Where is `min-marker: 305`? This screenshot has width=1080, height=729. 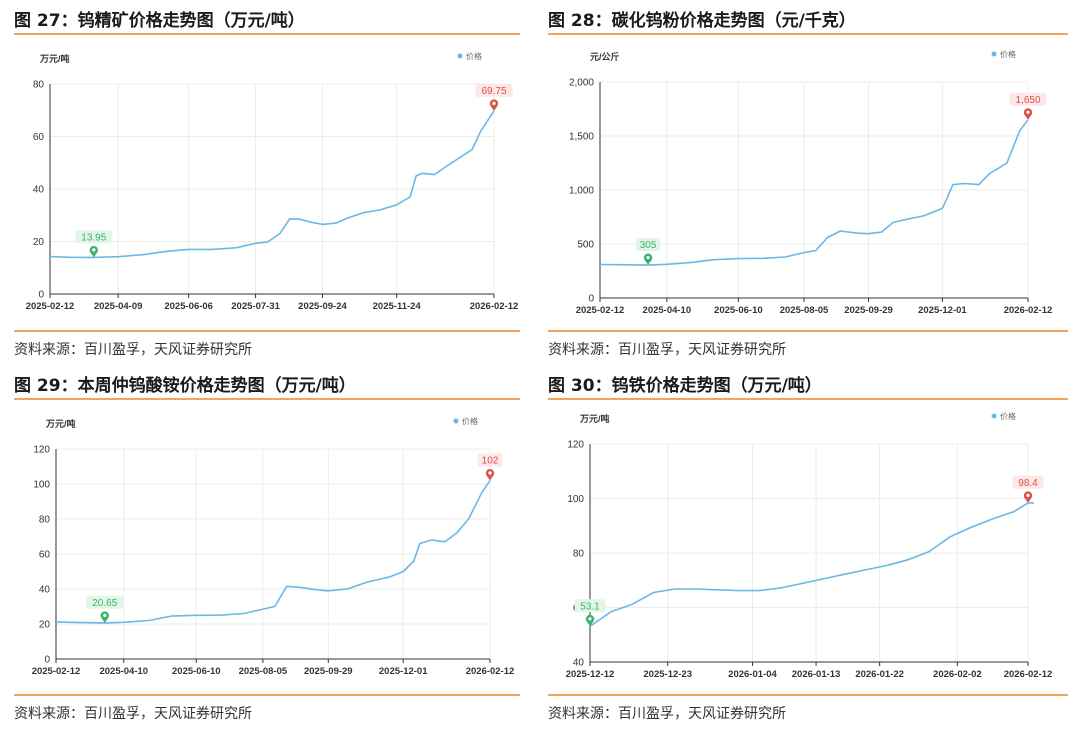 min-marker: 305 is located at coordinates (648, 252).